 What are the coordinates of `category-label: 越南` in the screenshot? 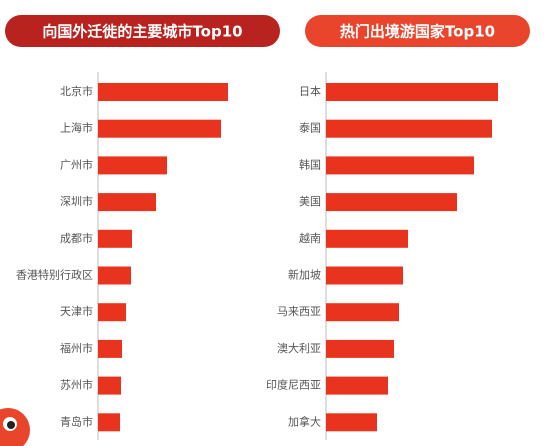 It's located at (310, 238).